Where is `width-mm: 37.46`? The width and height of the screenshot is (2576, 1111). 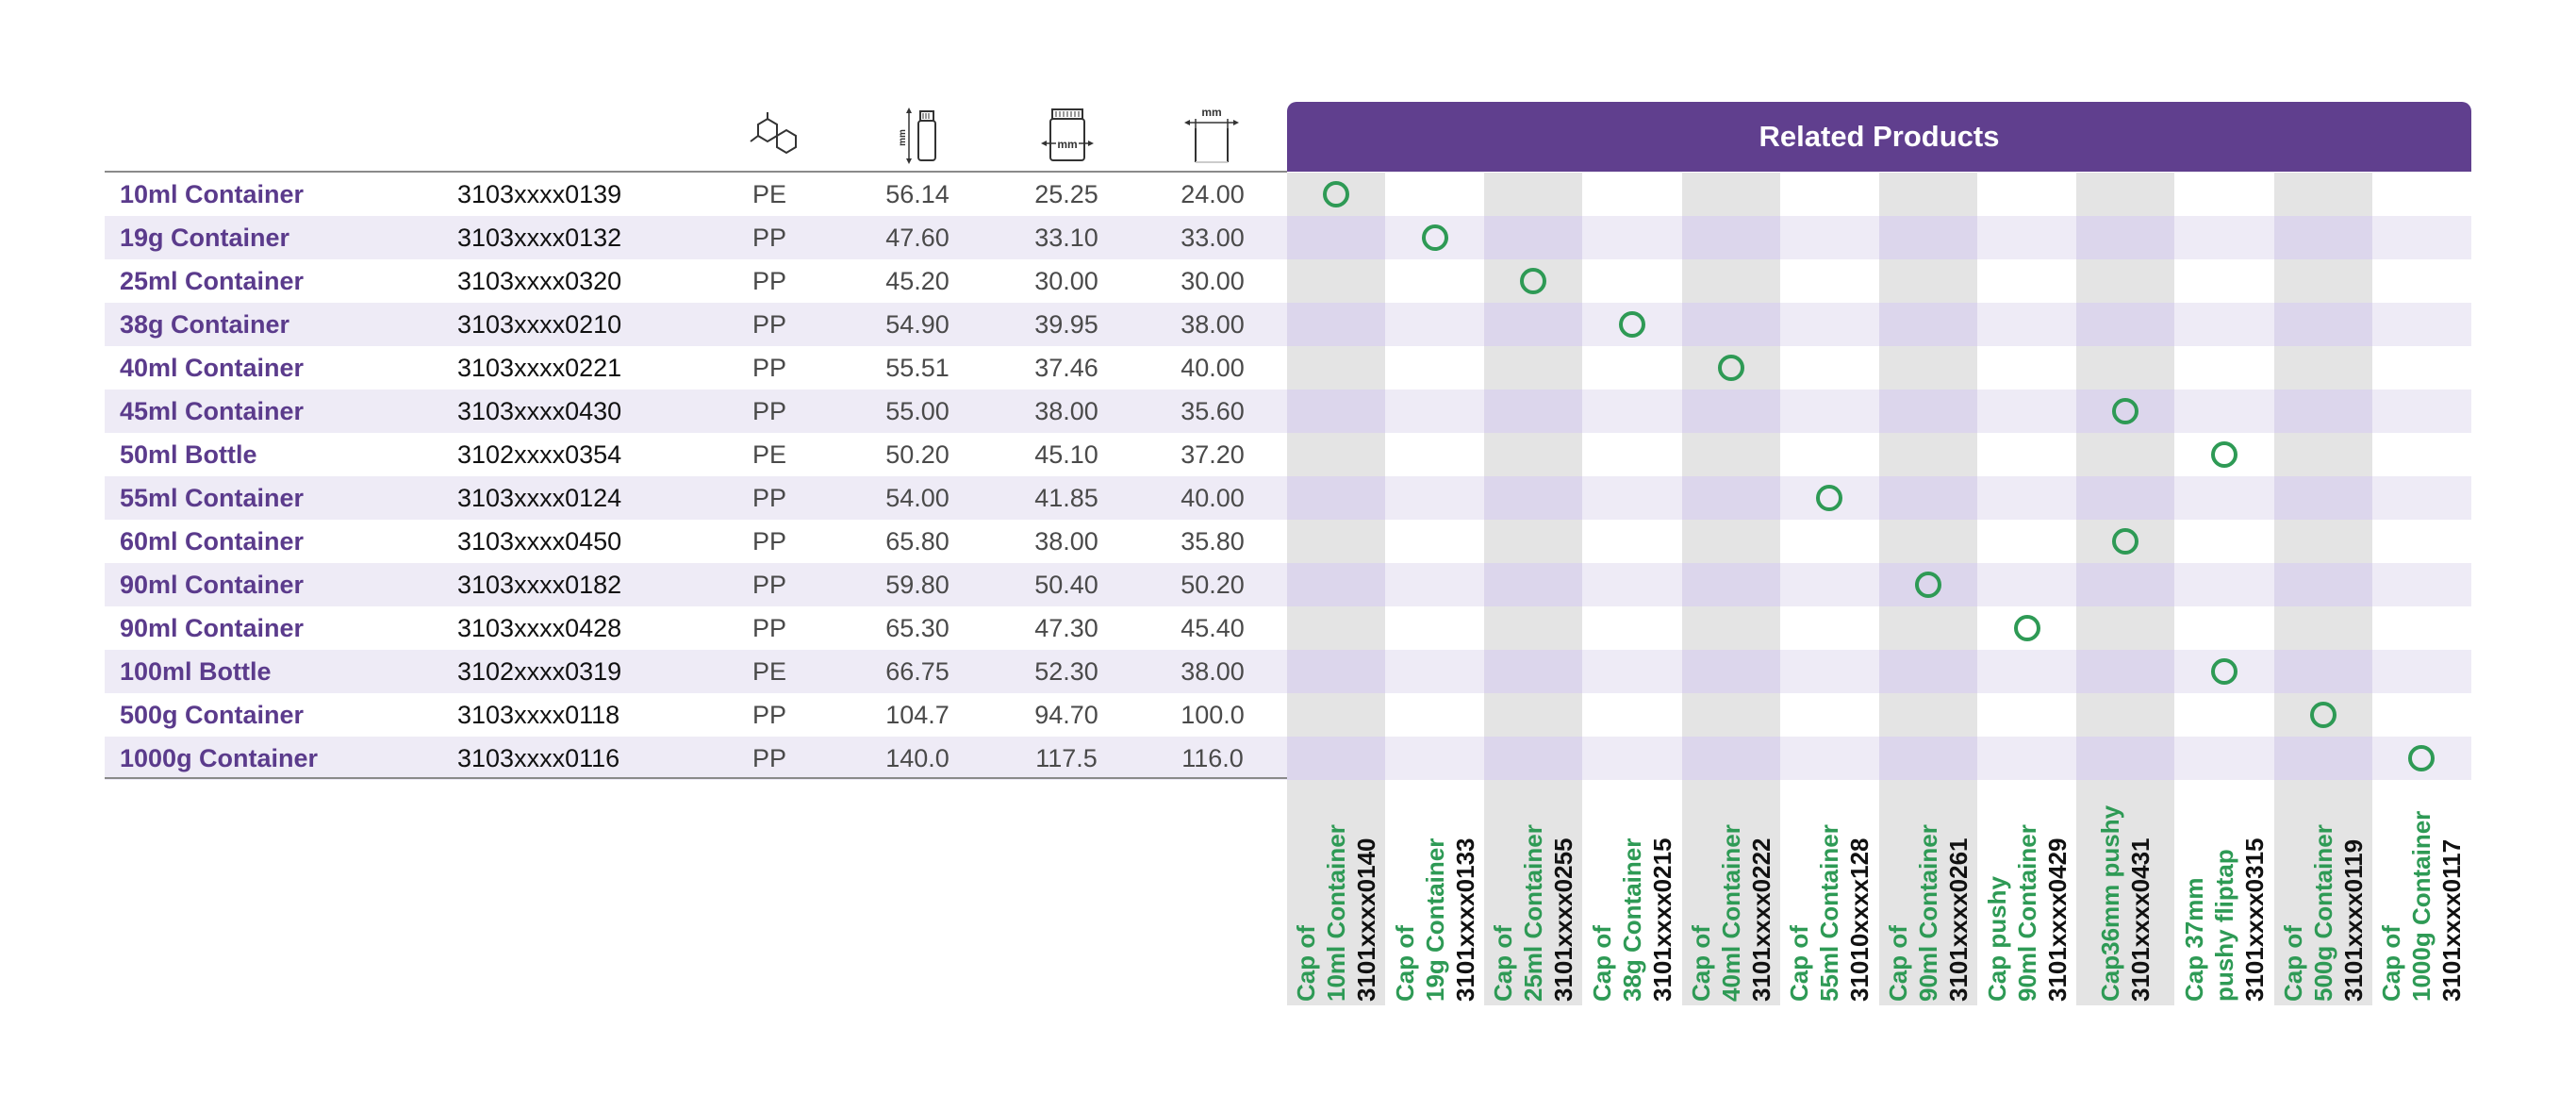 width-mm: 37.46 is located at coordinates (1066, 368).